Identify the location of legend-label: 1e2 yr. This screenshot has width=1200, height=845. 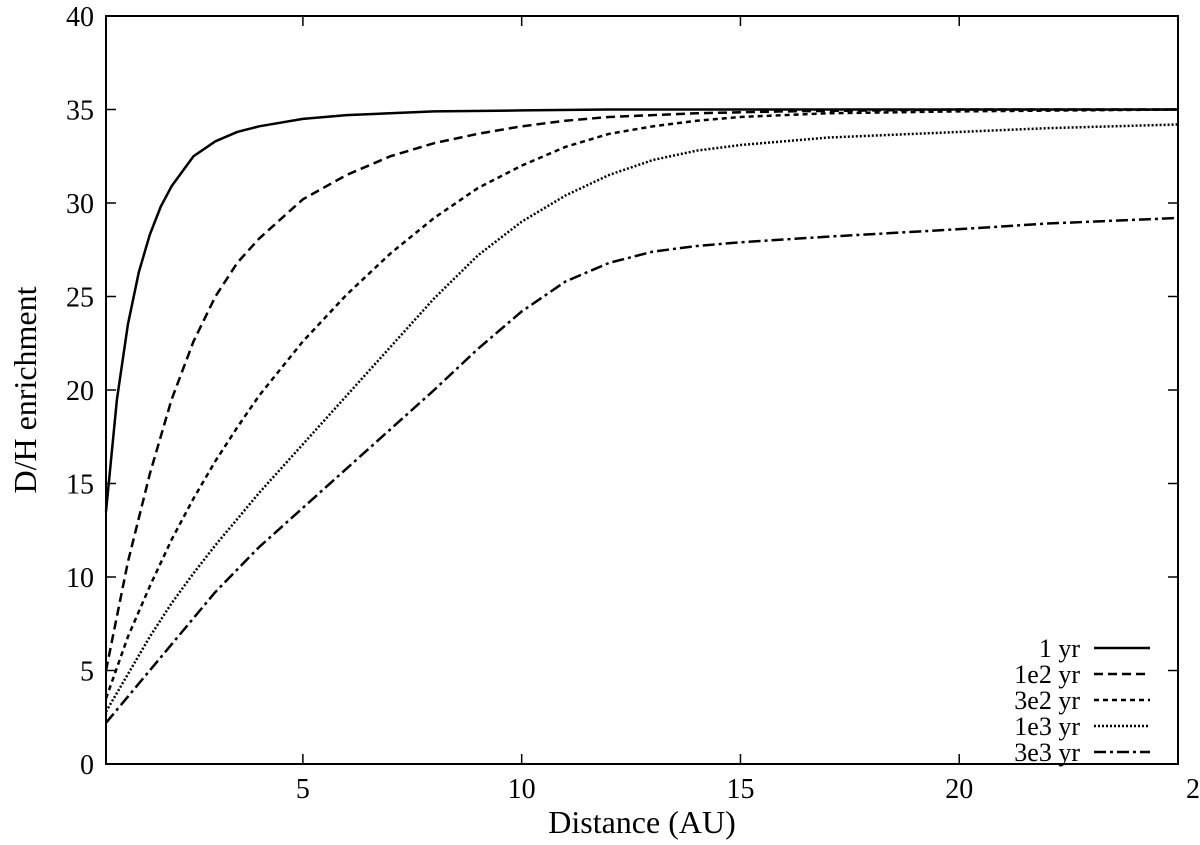
(1047, 674).